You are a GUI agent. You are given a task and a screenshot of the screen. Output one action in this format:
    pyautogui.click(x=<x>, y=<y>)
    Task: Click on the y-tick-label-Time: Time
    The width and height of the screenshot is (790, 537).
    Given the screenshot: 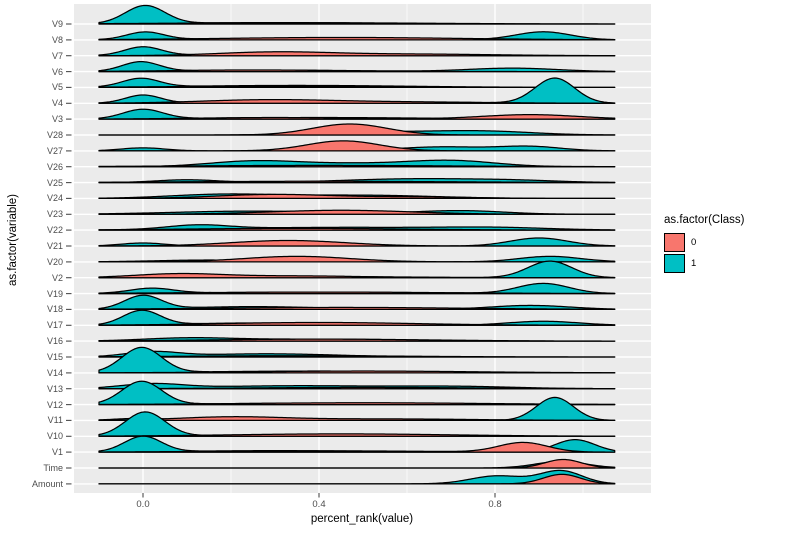 What is the action you would take?
    pyautogui.click(x=53, y=467)
    